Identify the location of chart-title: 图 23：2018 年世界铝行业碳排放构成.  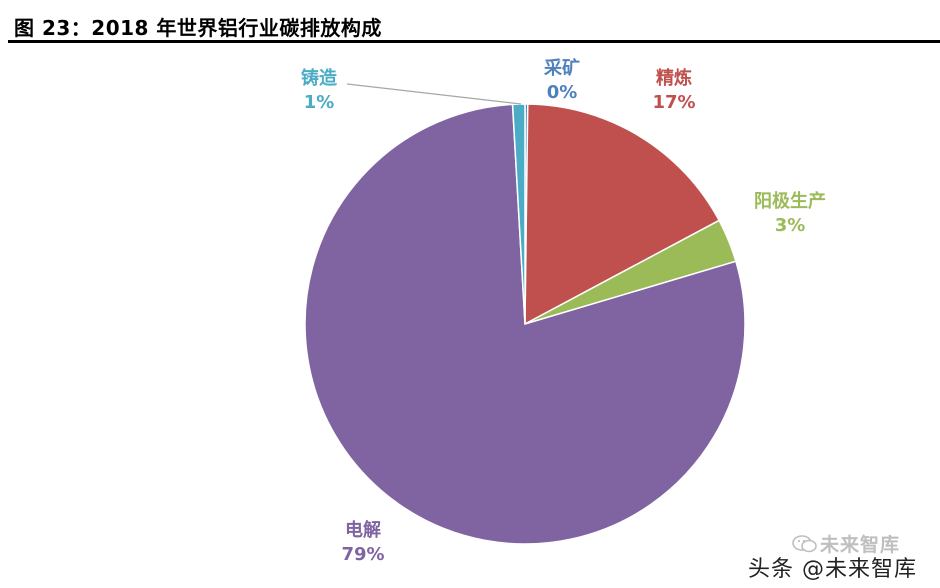
(198, 28).